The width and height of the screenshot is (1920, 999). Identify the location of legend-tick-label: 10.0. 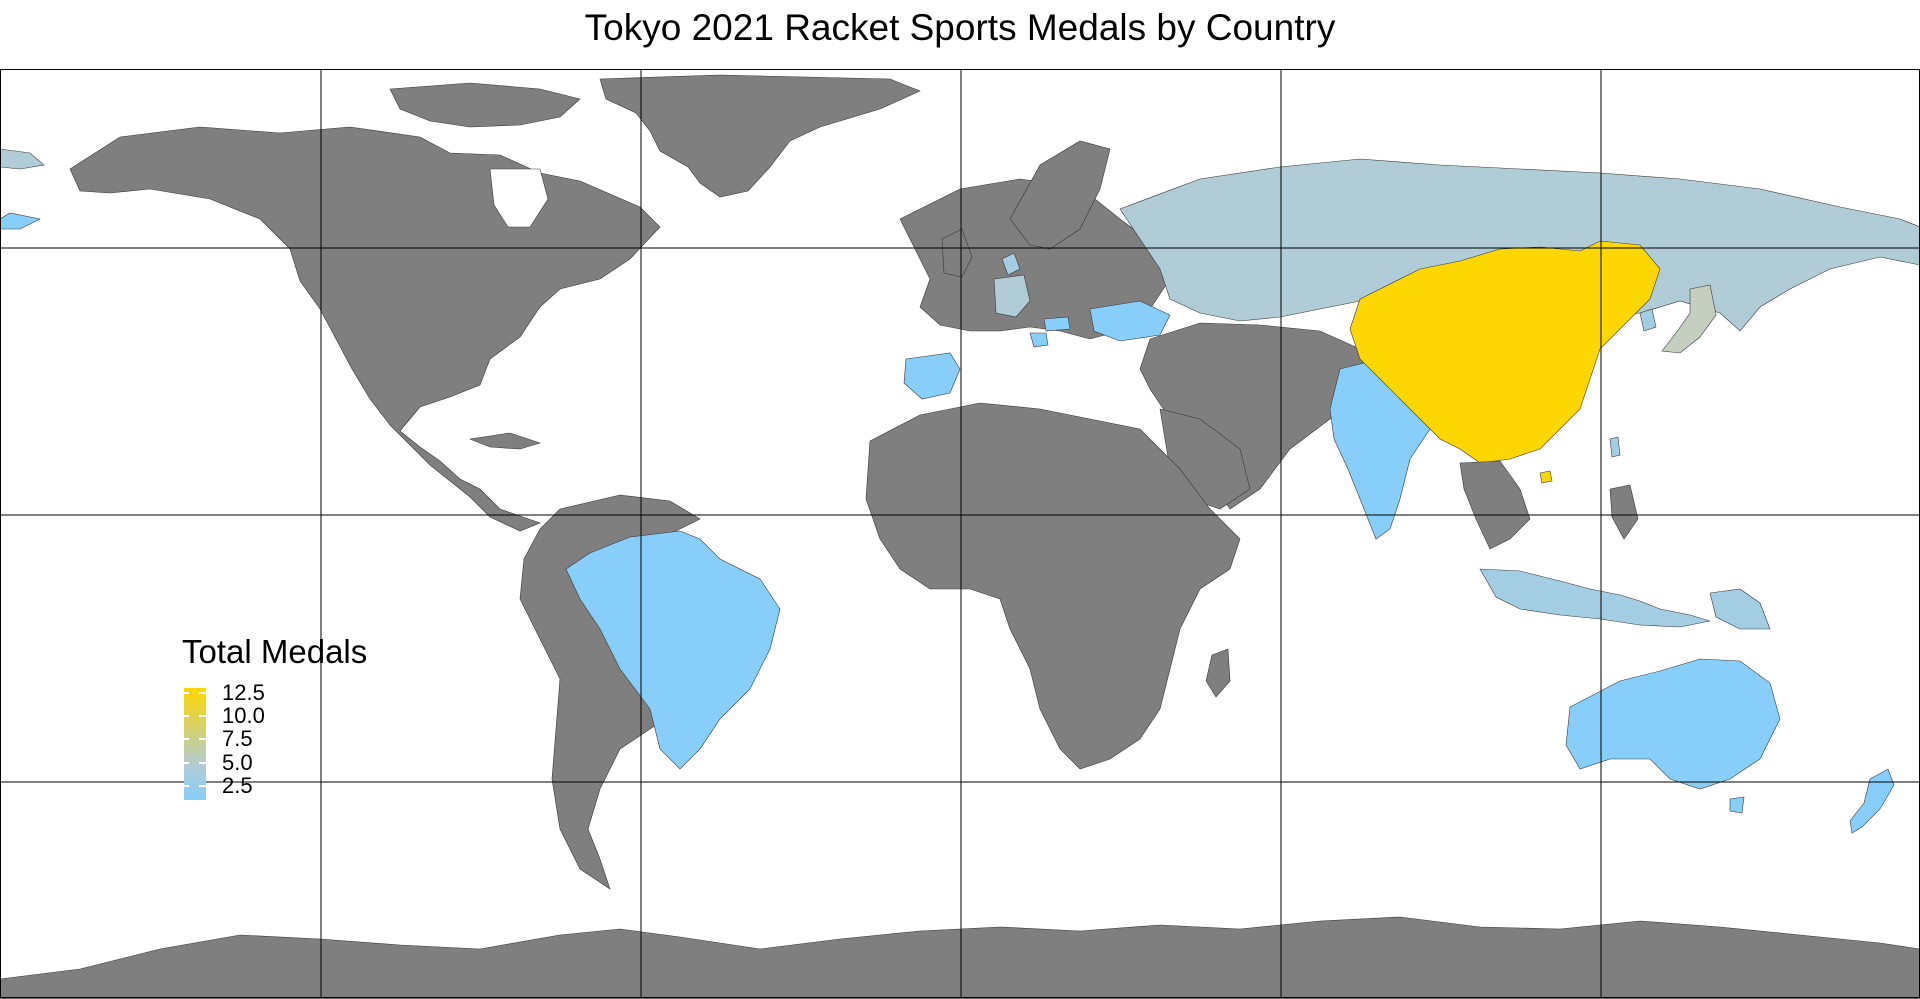
(243, 715).